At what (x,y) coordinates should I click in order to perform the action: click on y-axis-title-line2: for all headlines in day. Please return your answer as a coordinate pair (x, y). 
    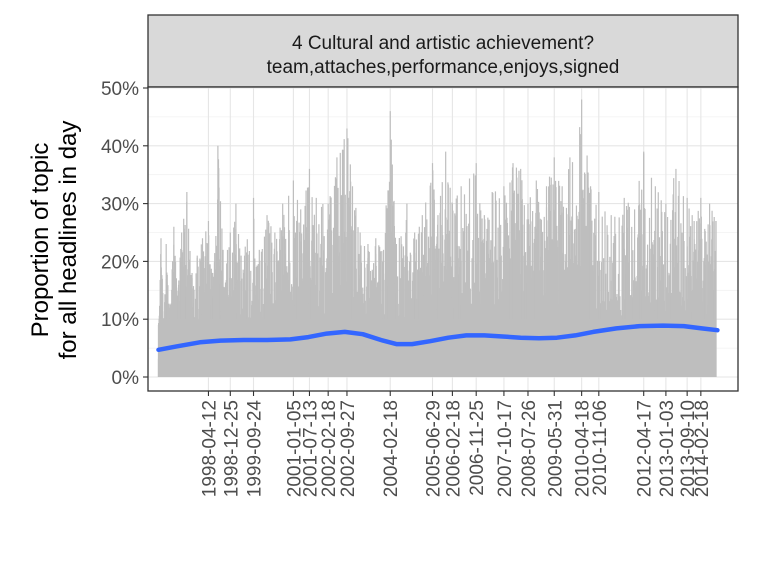
    Looking at the image, I should click on (68, 240).